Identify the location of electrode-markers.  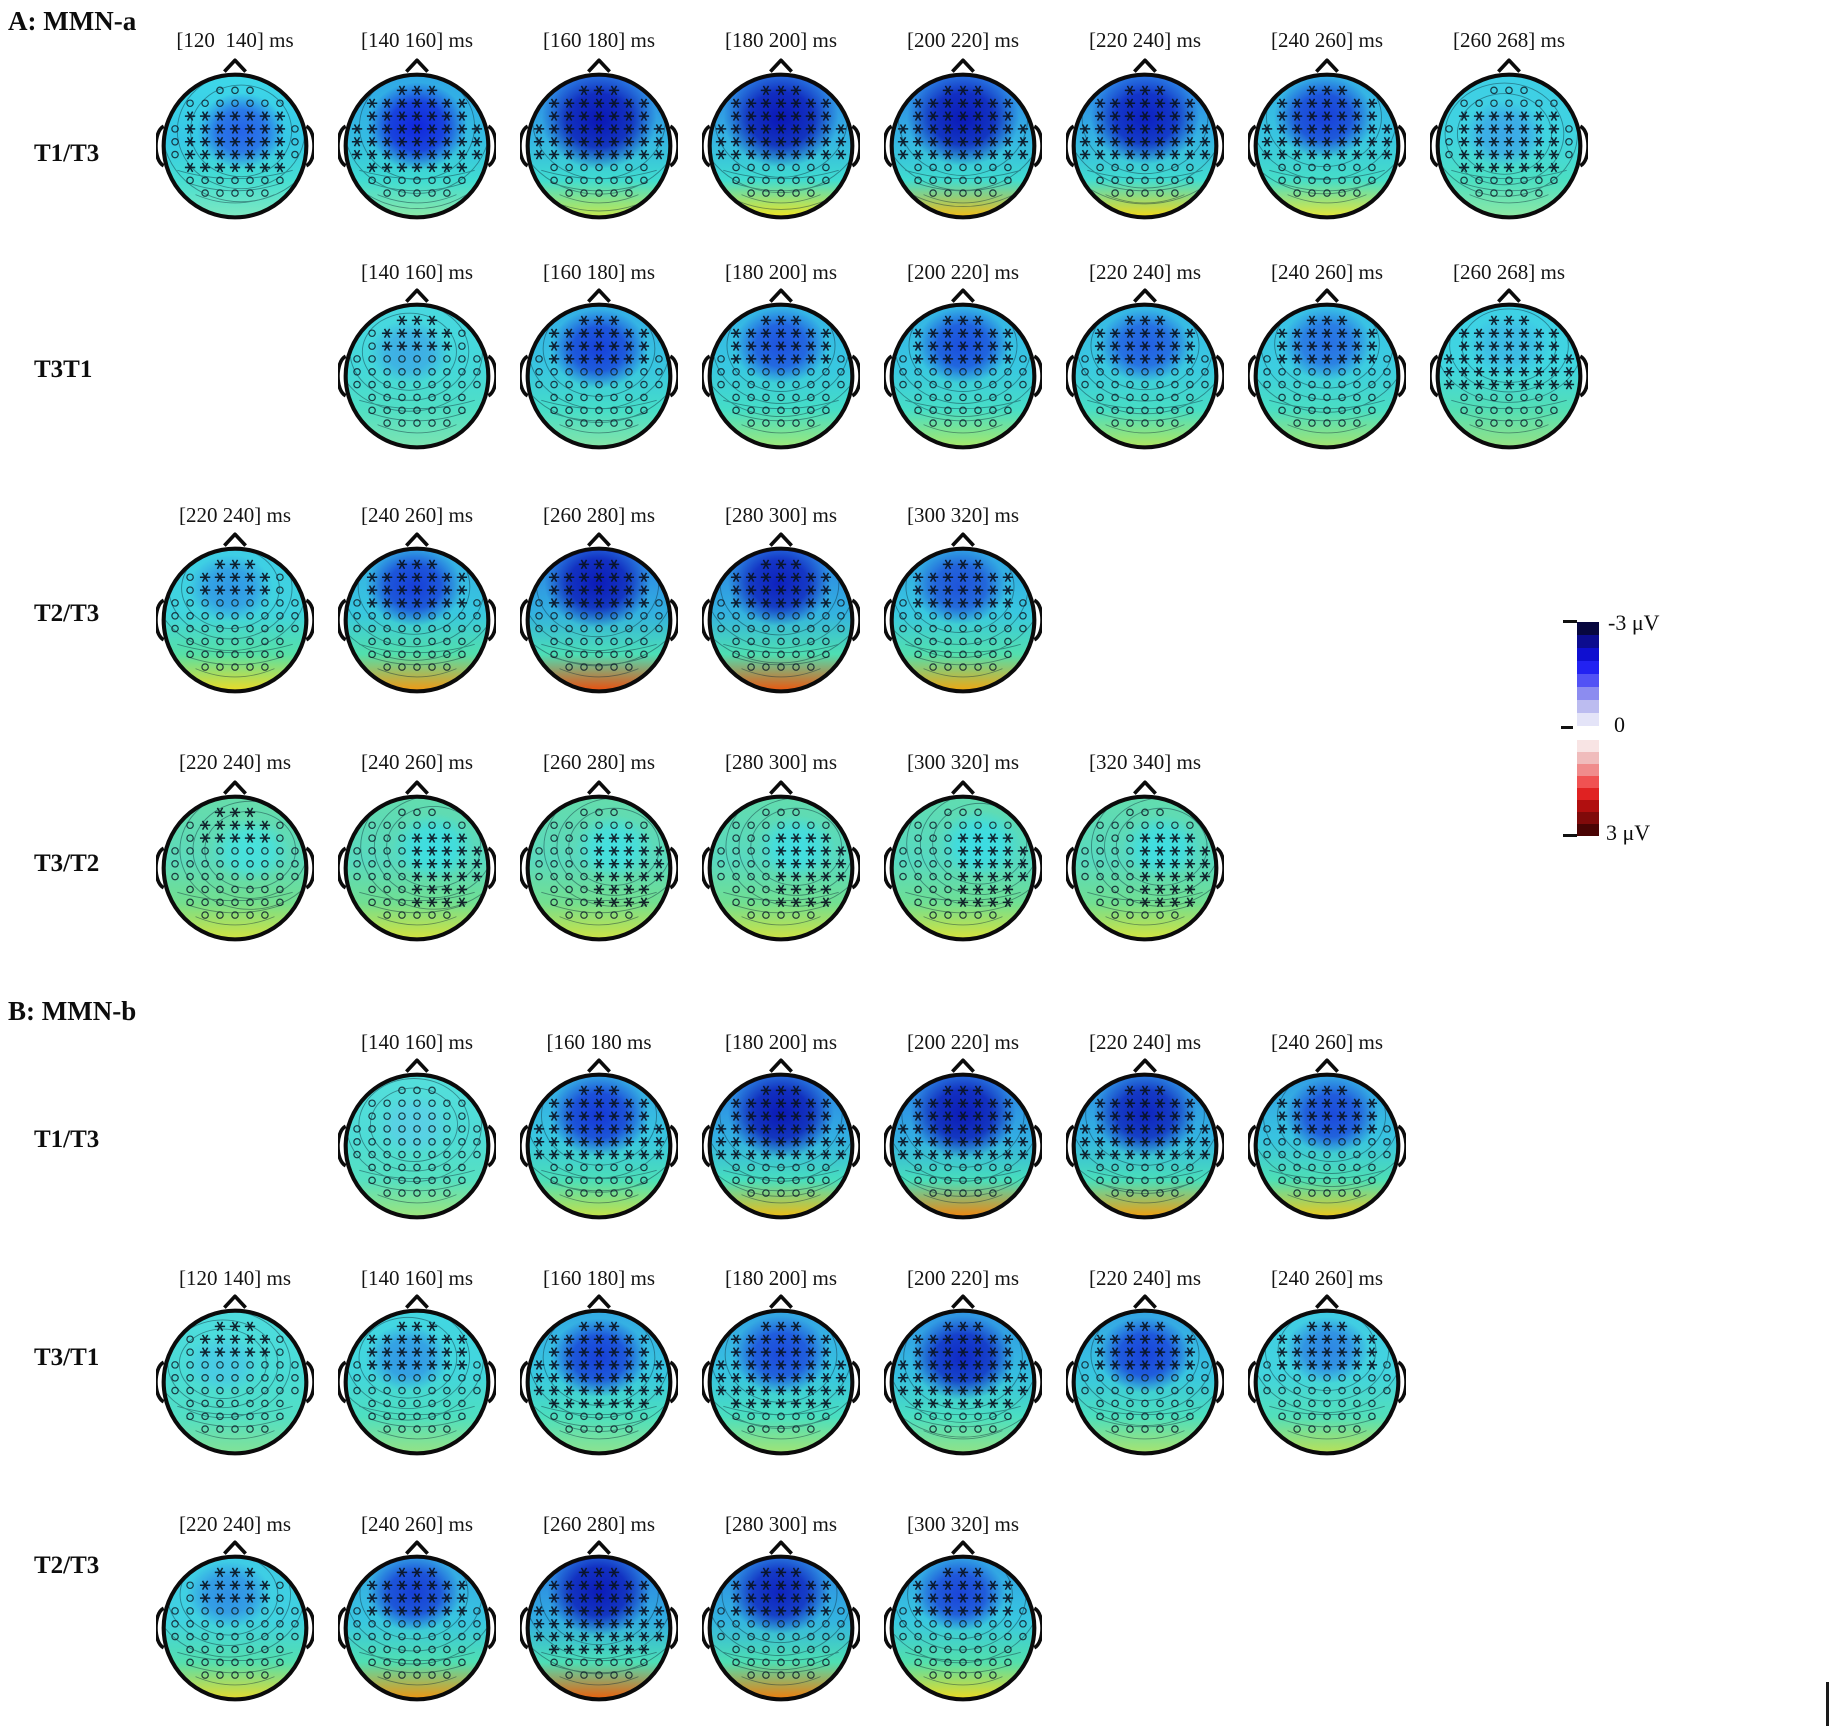
(418, 863).